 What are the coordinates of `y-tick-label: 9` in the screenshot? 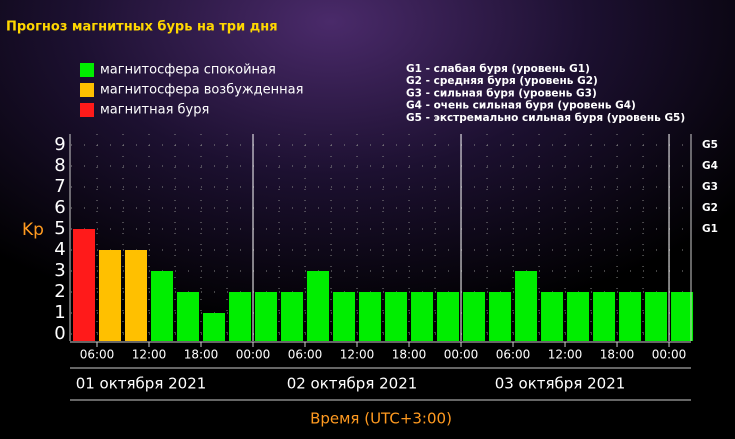 It's located at (59, 144).